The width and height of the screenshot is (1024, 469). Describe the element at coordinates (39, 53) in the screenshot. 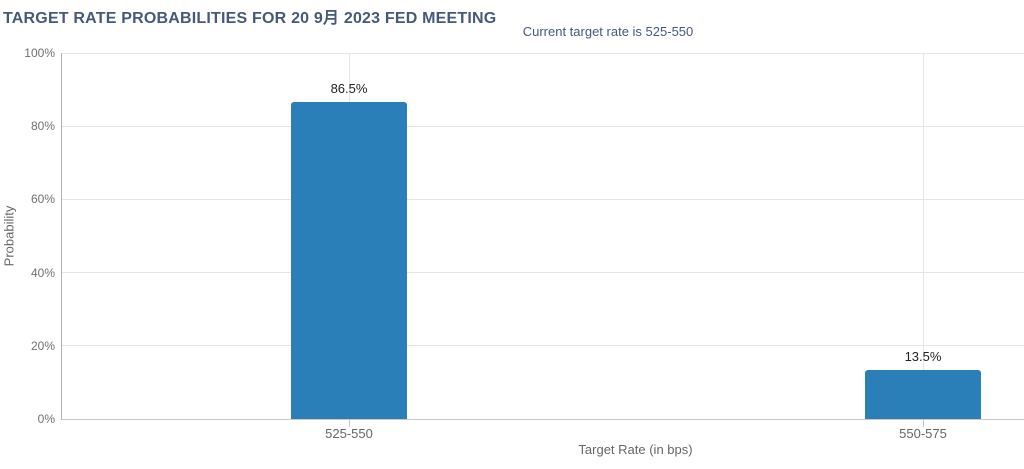

I see `y-tick-label: 100%` at that location.